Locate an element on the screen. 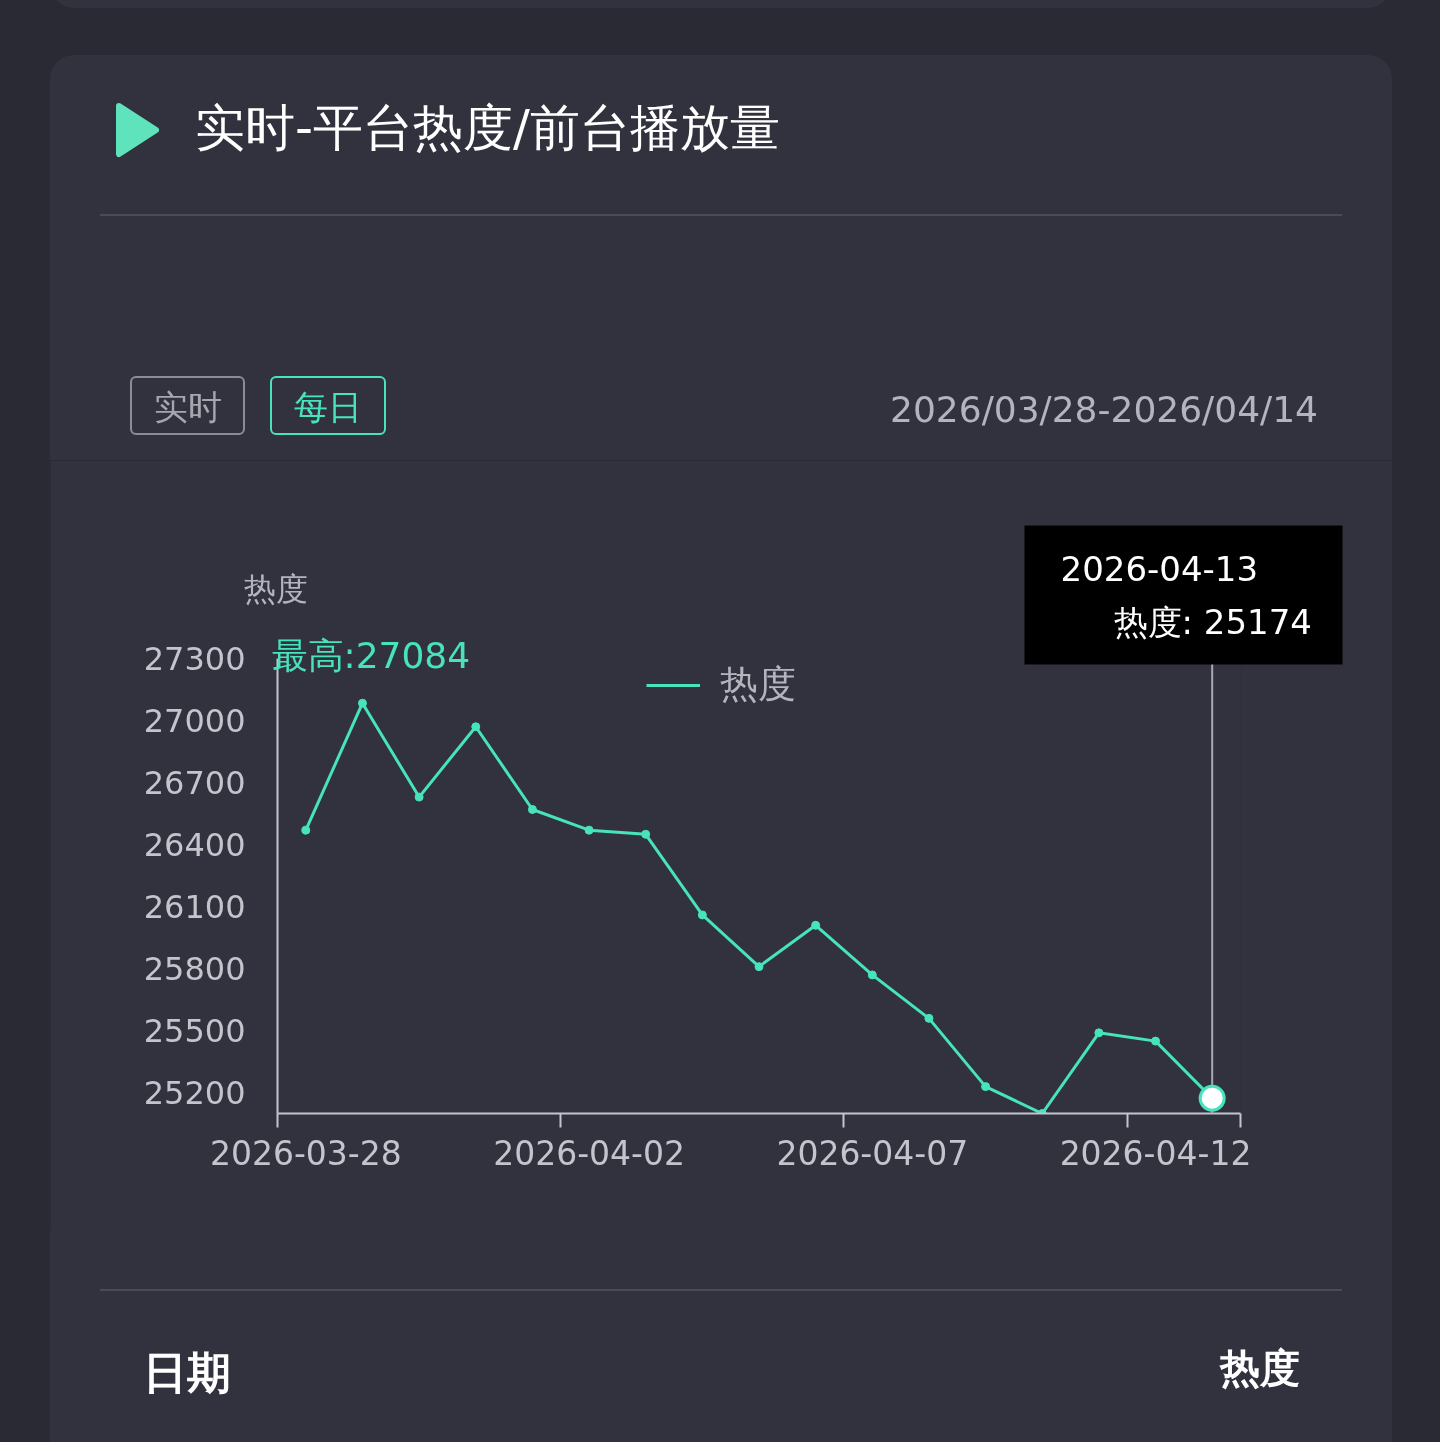 Image resolution: width=1440 pixels, height=1442 pixels. annotation: 最高:27084 is located at coordinates (371, 655).